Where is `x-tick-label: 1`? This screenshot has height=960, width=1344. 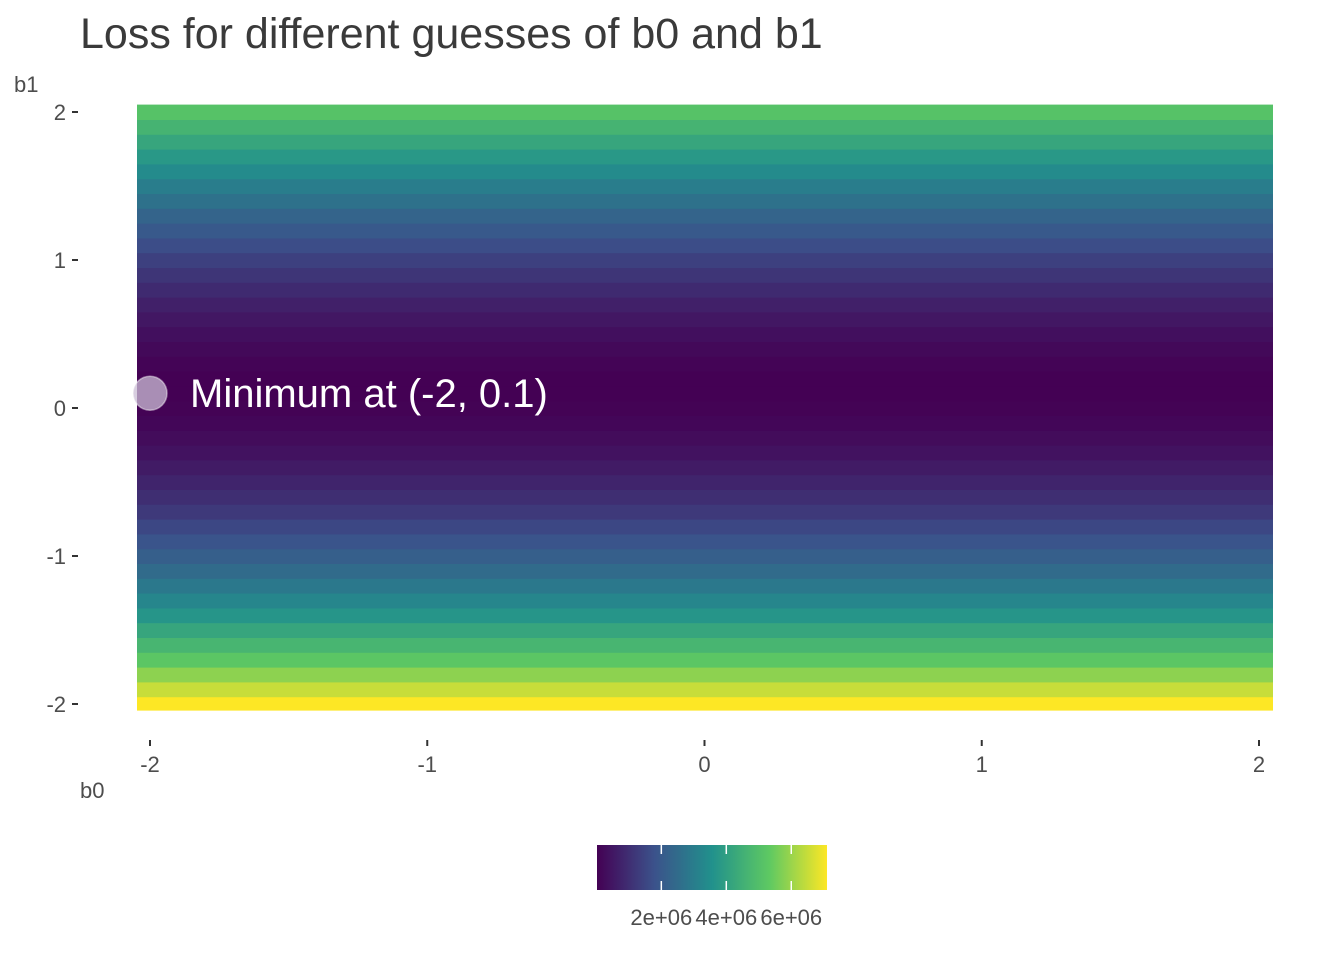
x-tick-label: 1 is located at coordinates (982, 764).